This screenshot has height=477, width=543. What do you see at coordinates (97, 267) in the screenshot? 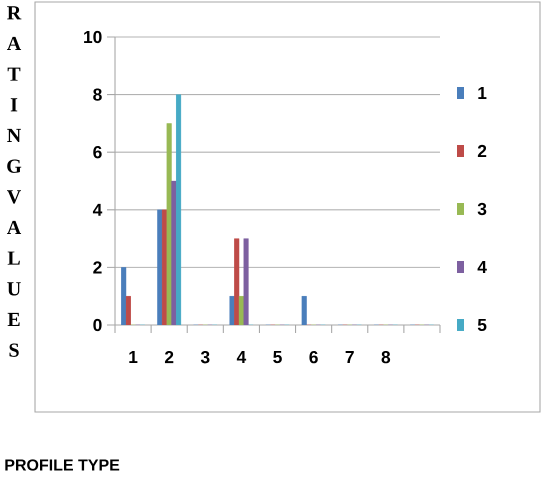
I see `y-tick-label: 2` at bounding box center [97, 267].